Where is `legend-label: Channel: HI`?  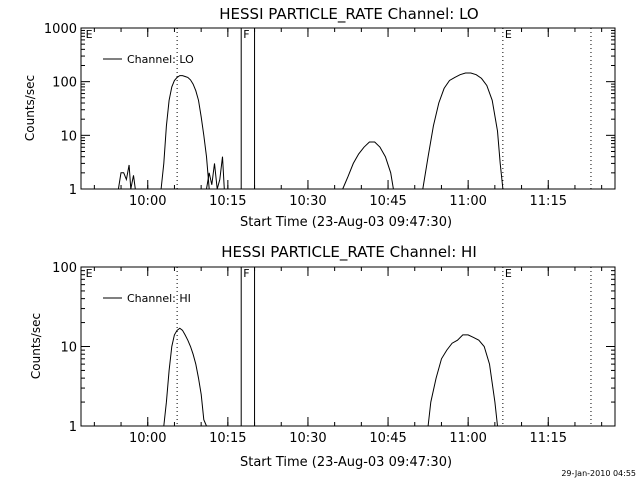 legend-label: Channel: HI is located at coordinates (159, 298).